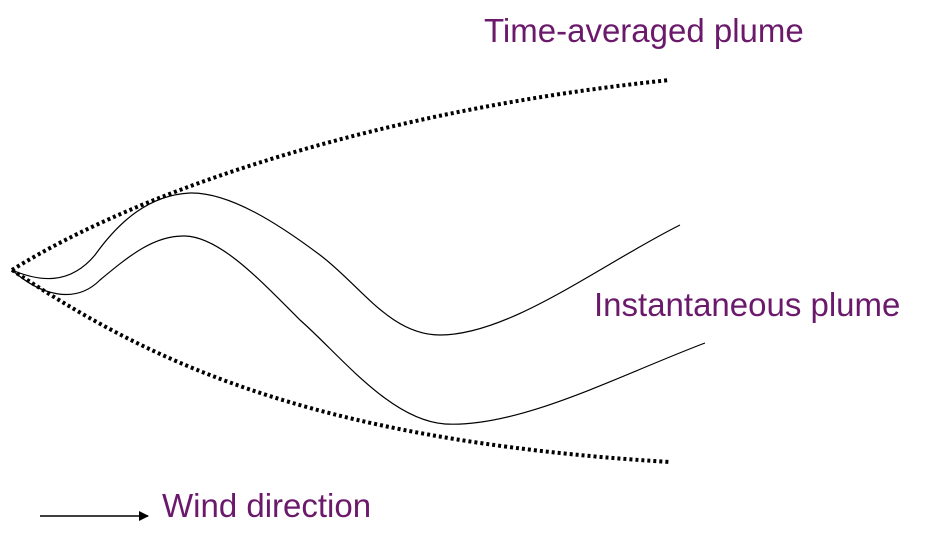 This screenshot has width=938, height=537. Describe the element at coordinates (267, 505) in the screenshot. I see `wind-direction-label: Wind direction` at that location.